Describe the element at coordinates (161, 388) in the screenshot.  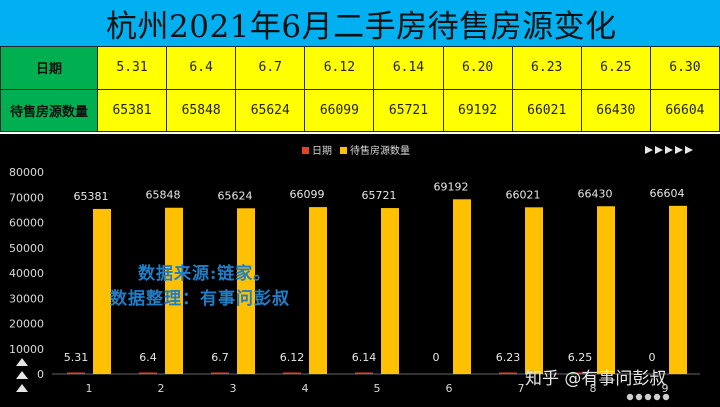
I see `x-tick-label: 2` at that location.